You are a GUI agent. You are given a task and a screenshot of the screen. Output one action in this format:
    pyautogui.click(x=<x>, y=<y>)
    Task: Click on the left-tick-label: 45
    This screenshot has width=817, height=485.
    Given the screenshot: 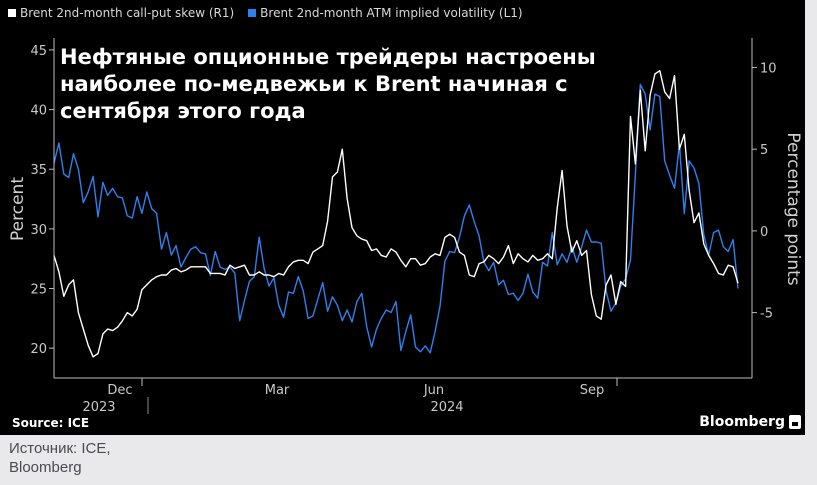 What is the action you would take?
    pyautogui.click(x=38, y=51)
    